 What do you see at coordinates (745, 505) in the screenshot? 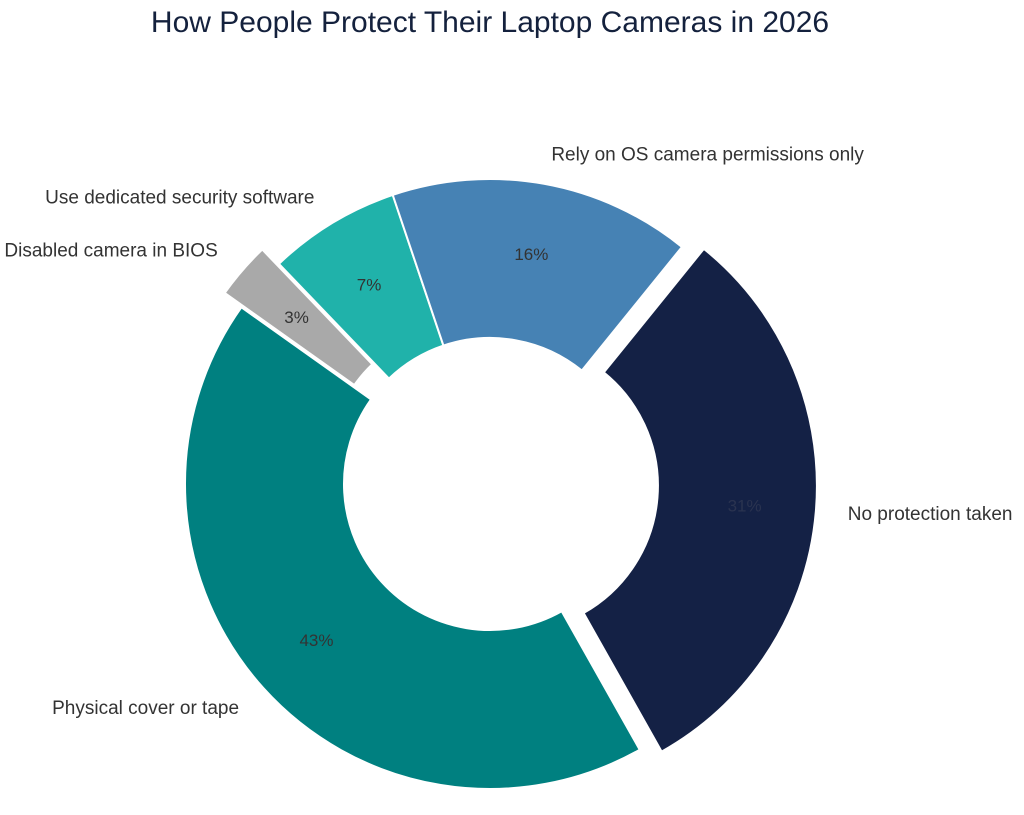
I see `slice-value-label-0: 31%` at bounding box center [745, 505].